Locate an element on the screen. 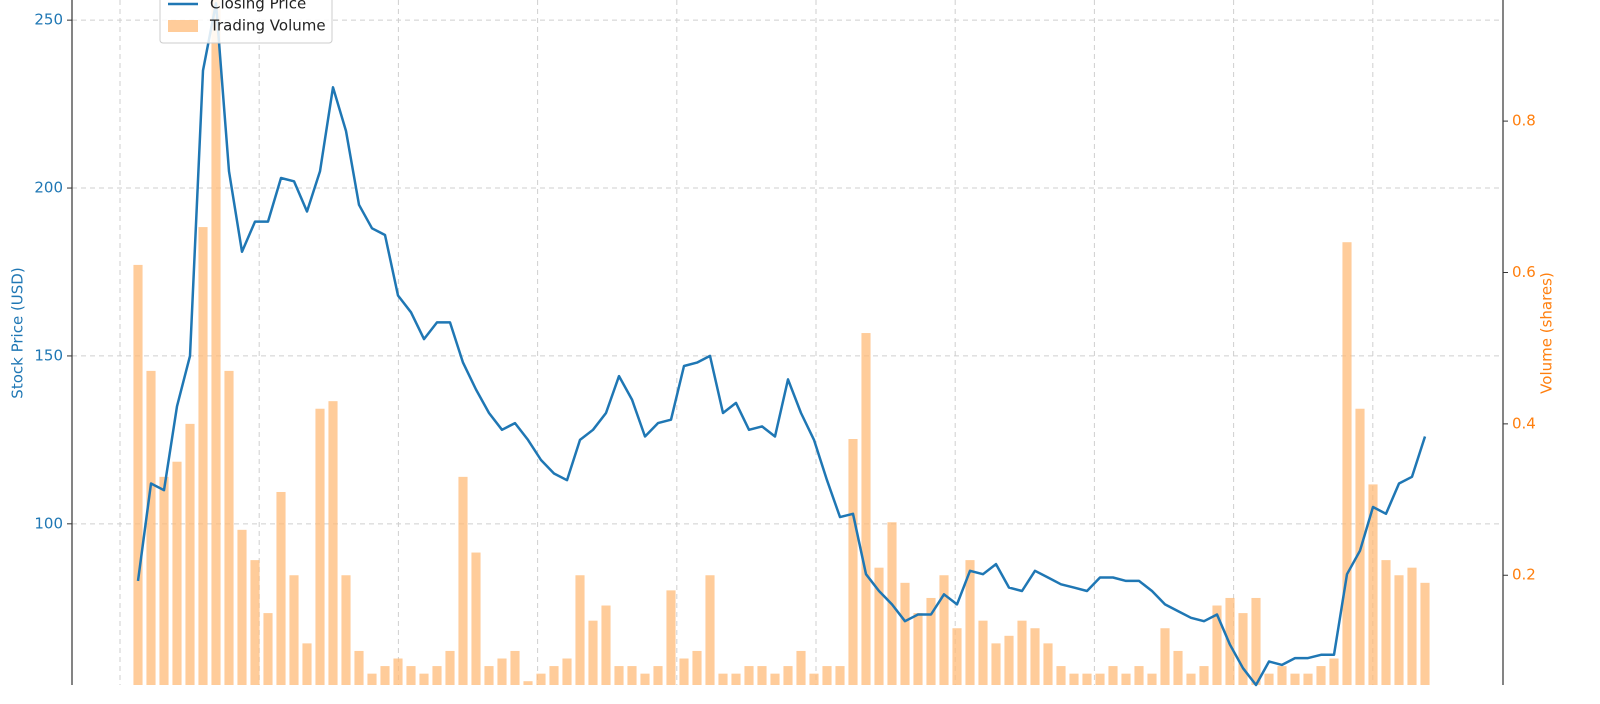  legend-label: Closing Price is located at coordinates (258, 6).